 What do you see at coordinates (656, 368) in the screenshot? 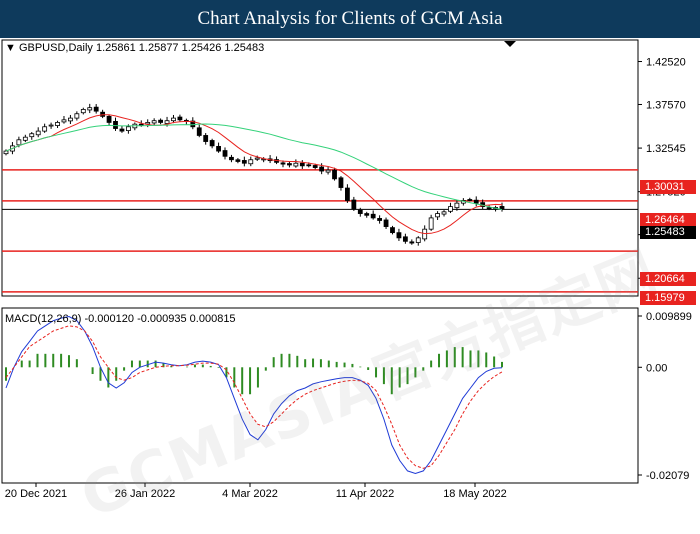
I see `macd-axis-label: 0.00` at bounding box center [656, 368].